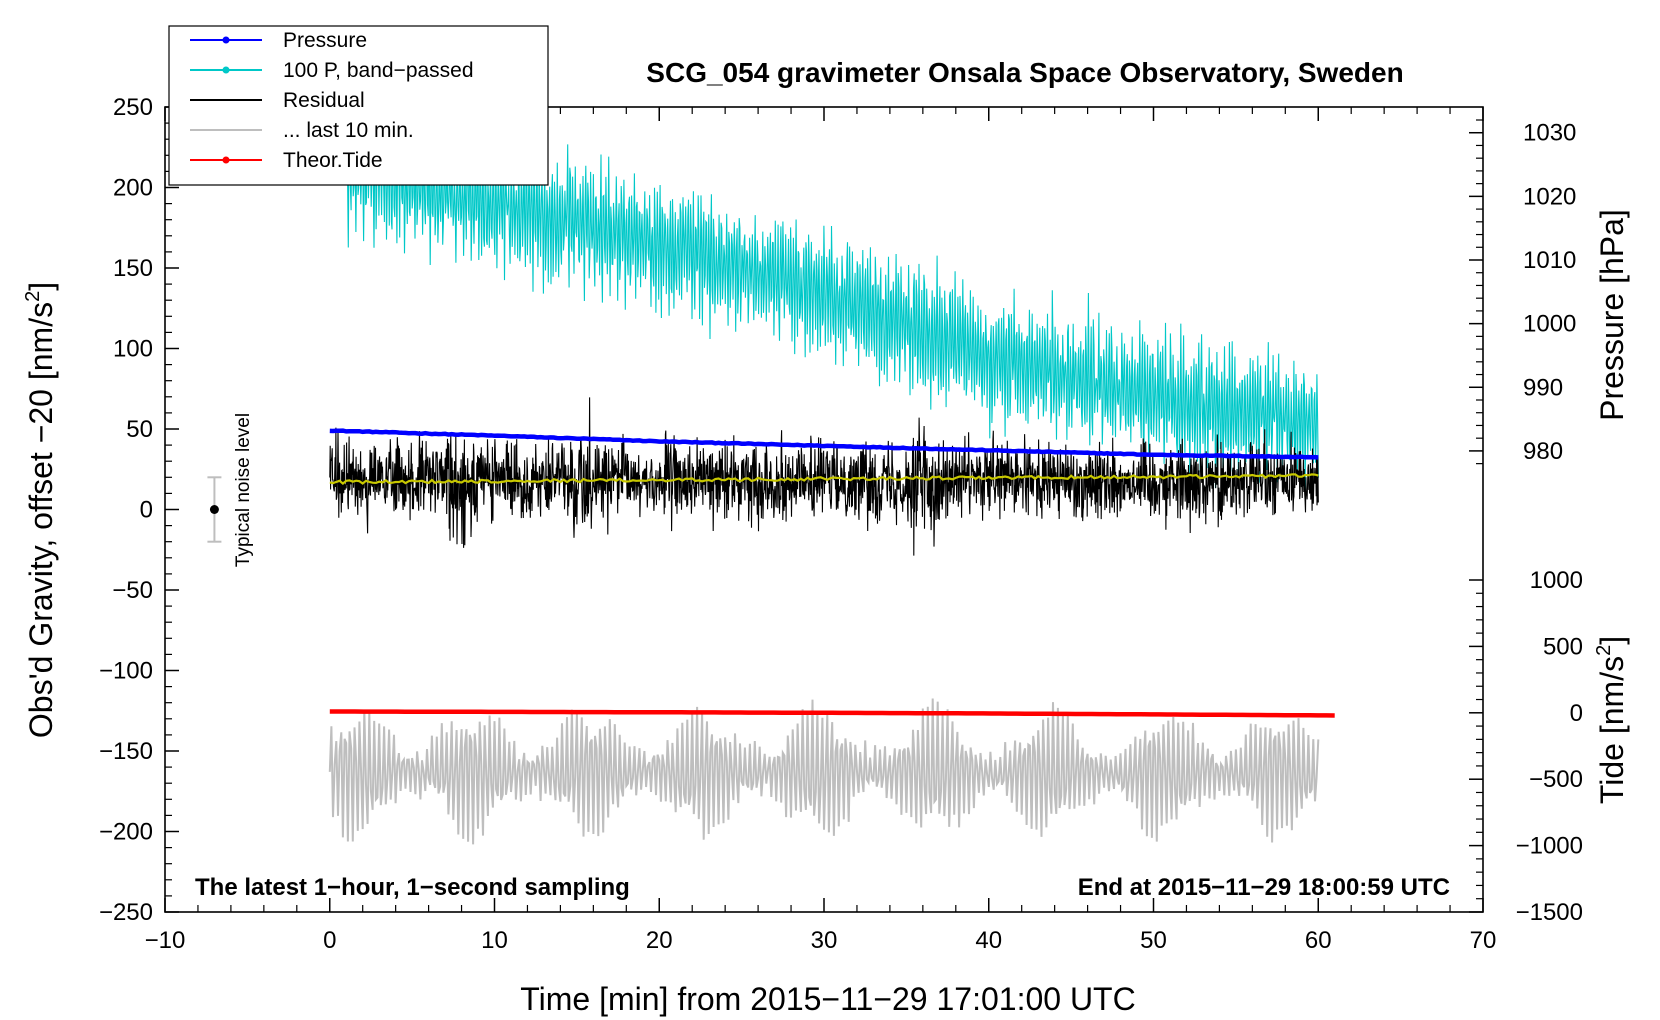  I want to click on note-end-time: End at 2015−11−29 18:00:59 UTC, so click(1264, 887).